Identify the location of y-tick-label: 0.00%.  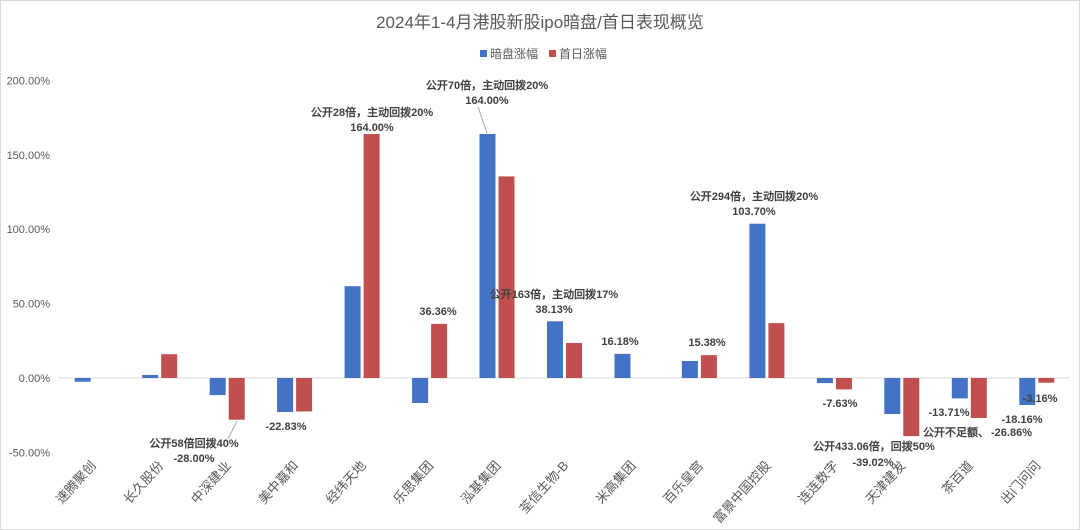
(34, 379).